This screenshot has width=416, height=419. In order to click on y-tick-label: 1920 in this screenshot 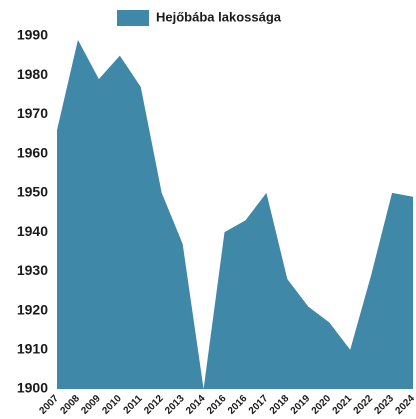, I will do `click(32, 309)`.